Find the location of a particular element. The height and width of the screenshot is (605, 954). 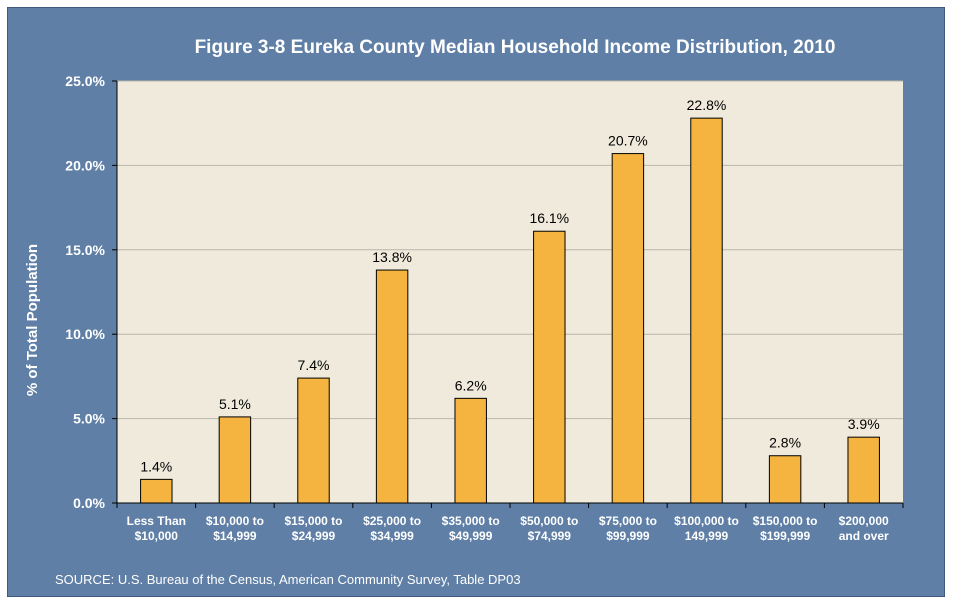

y-tick-label: 0.0% is located at coordinates (89, 503).